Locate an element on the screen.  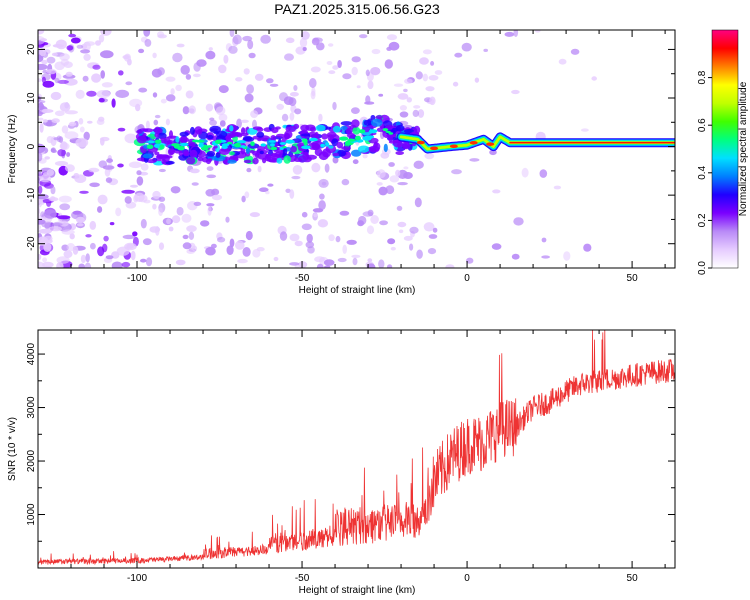
x-tick-label: 50 is located at coordinates (633, 578).